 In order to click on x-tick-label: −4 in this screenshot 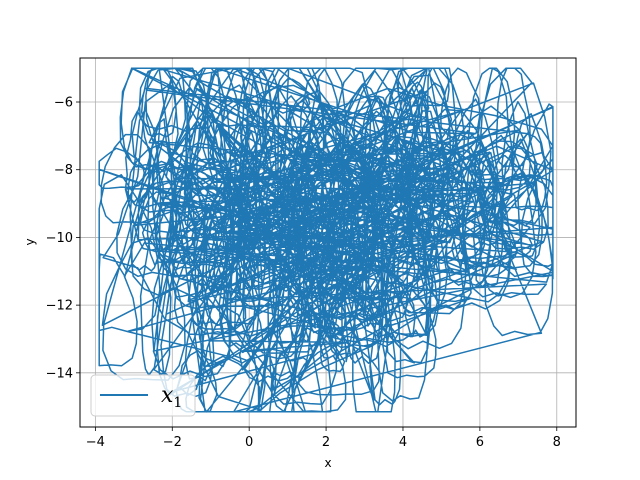, I will do `click(95, 442)`.